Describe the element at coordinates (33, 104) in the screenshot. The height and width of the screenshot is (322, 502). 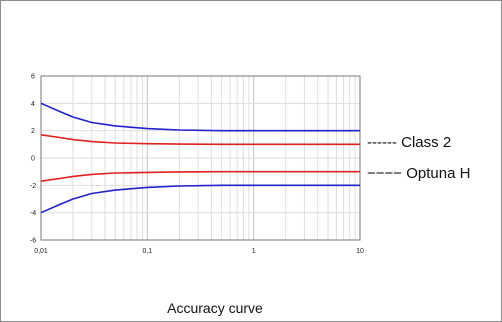
I see `y-tick-label: 4` at that location.